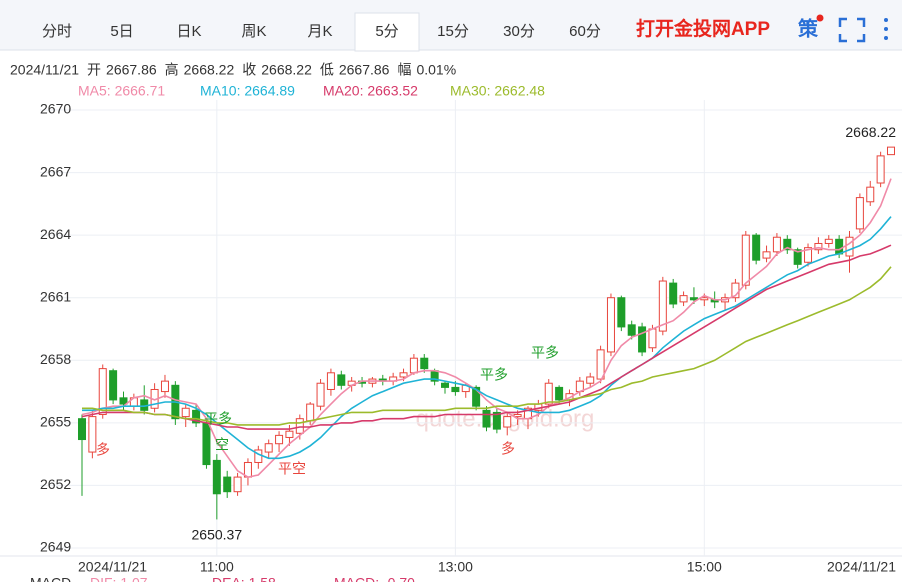 The height and width of the screenshot is (587, 902). Describe the element at coordinates (703, 28) in the screenshot. I see `brand: 打开金投网APP` at that location.